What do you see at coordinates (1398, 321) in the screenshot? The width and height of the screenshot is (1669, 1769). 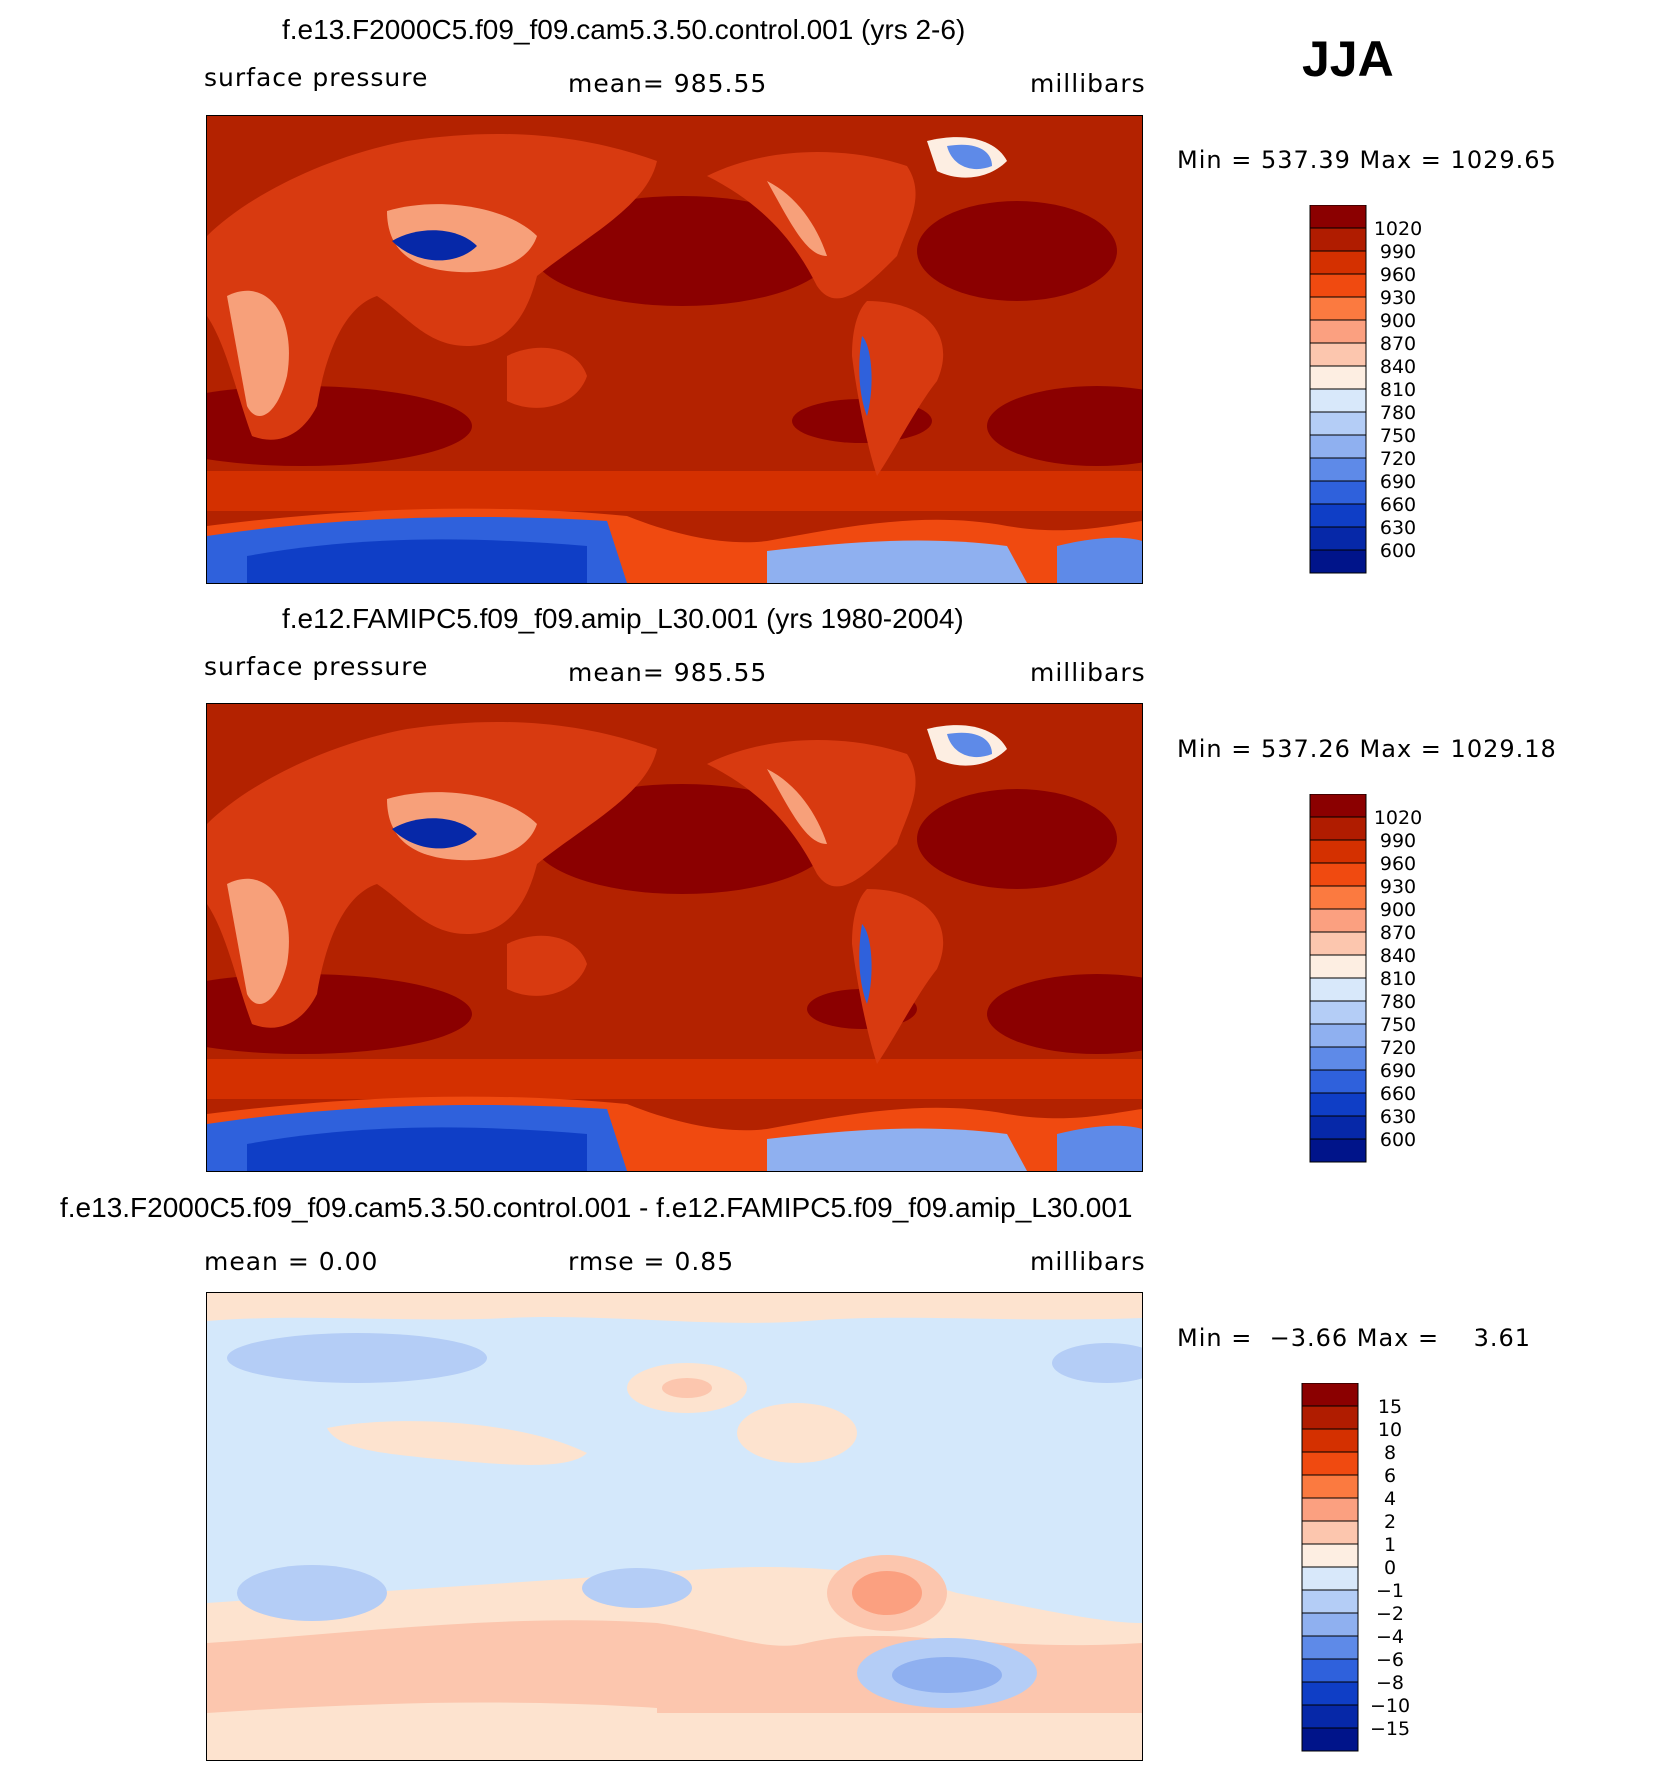 I see `colorbar-label: 900` at bounding box center [1398, 321].